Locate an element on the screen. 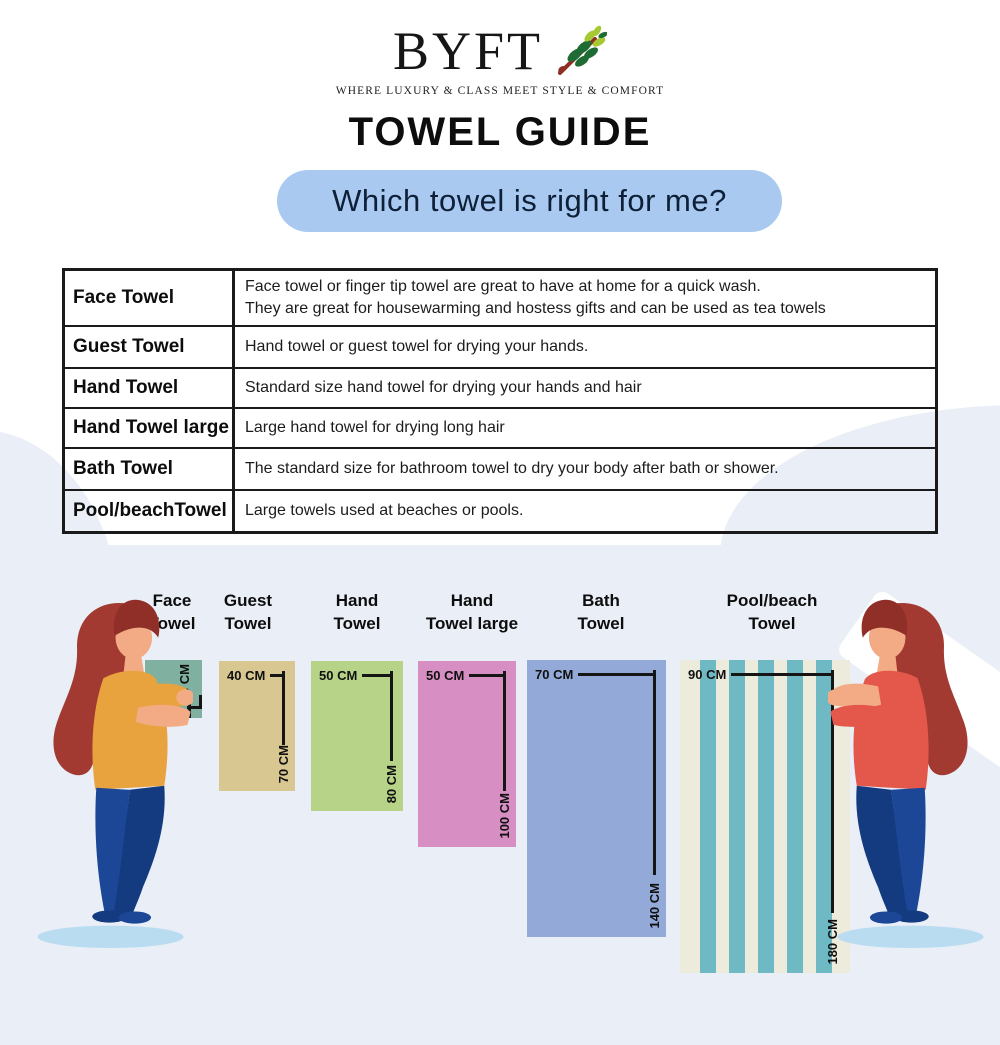 The image size is (1000, 1045). width-dimension: 40 CM is located at coordinates (256, 675).